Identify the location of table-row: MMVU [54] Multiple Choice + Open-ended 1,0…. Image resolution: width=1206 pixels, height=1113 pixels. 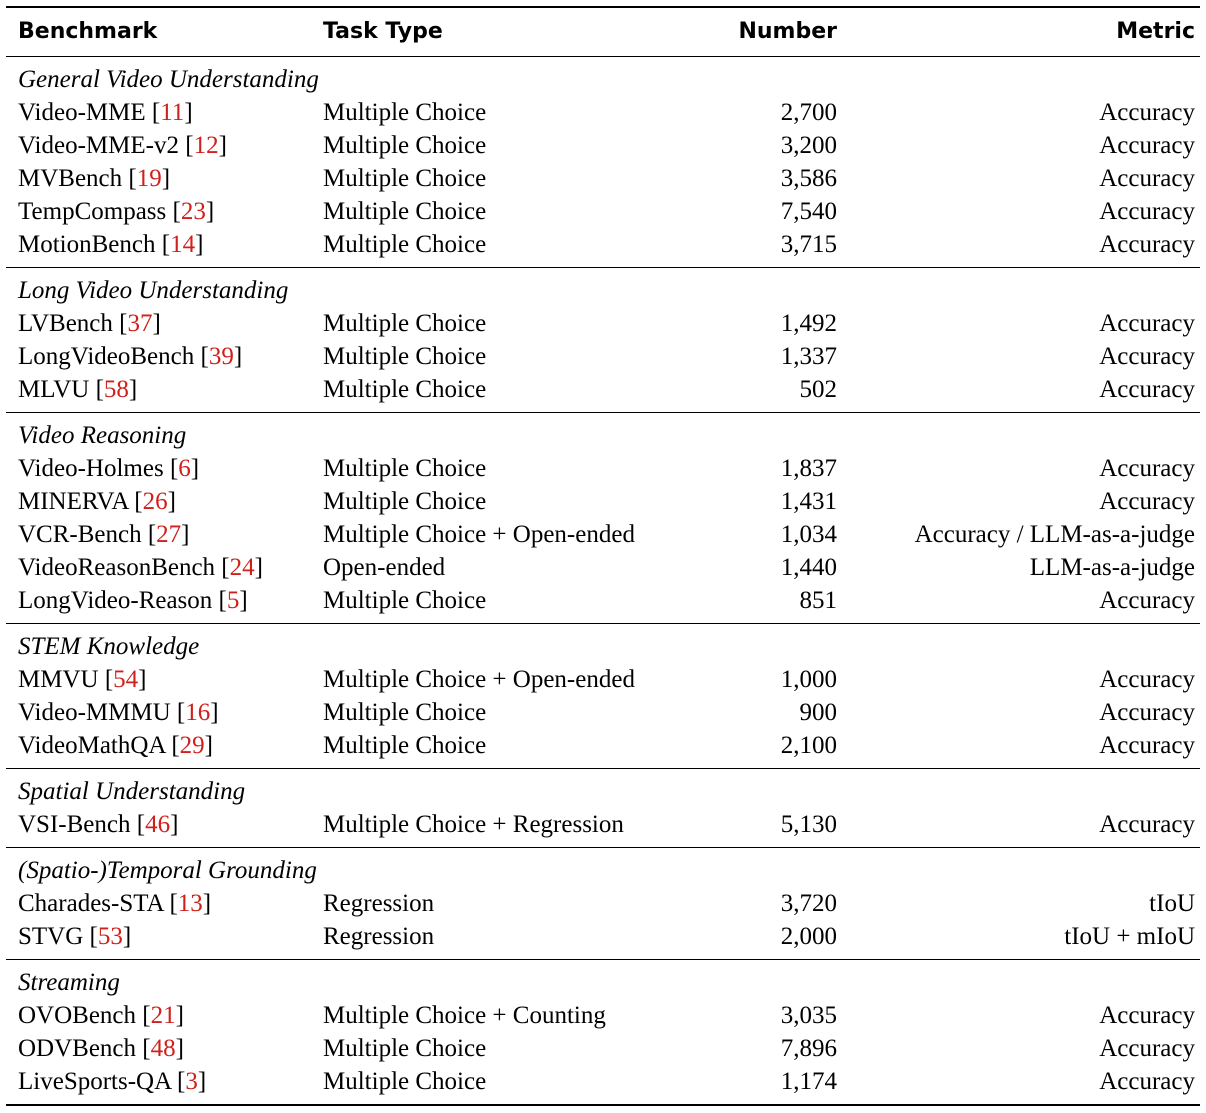
(603, 679).